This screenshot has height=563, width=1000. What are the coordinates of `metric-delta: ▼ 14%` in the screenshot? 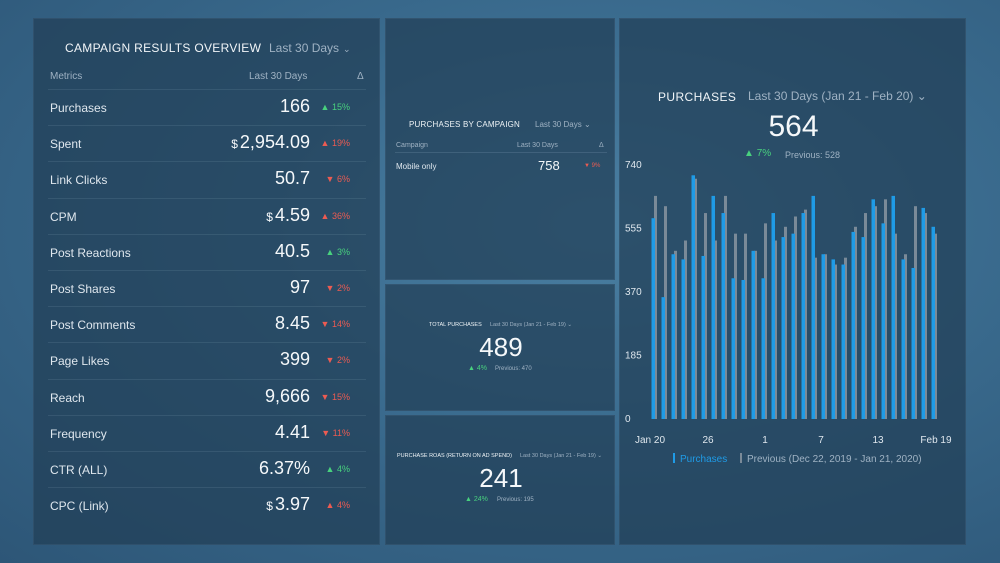 It's located at (335, 324).